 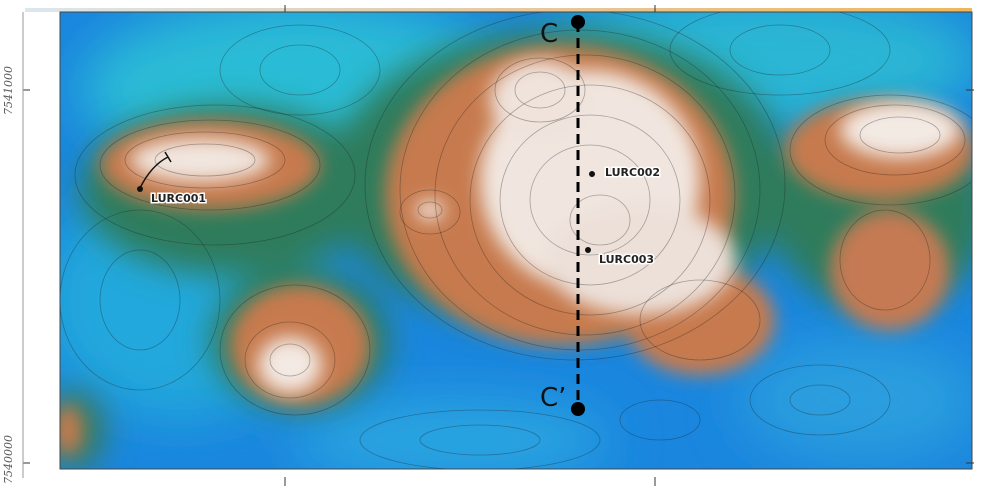 What do you see at coordinates (632, 172) in the screenshot?
I see `drillhole-label: LURC002` at bounding box center [632, 172].